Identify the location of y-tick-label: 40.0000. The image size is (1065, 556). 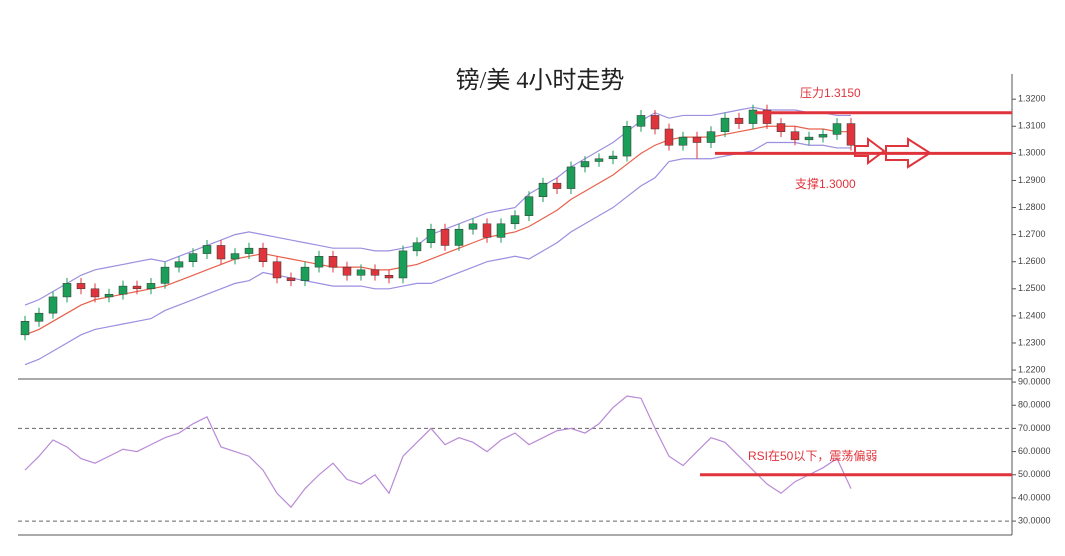
(1034, 497).